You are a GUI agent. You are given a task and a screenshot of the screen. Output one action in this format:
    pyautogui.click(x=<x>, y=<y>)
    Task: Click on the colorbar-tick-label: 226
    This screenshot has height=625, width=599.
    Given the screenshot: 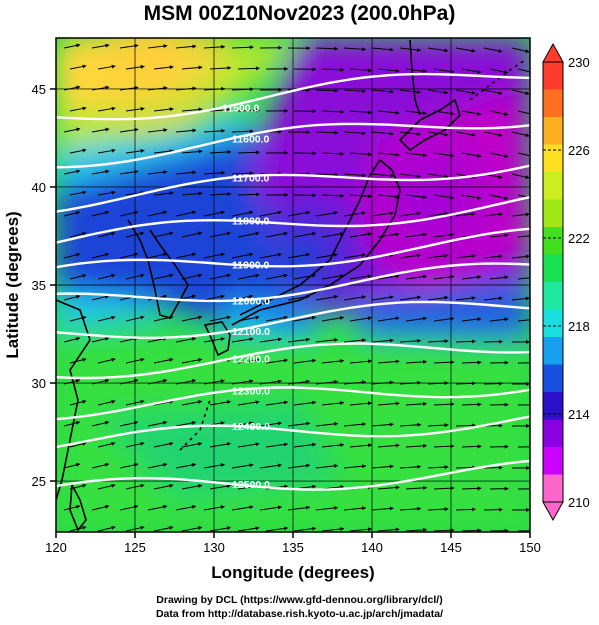 What is the action you would take?
    pyautogui.click(x=579, y=150)
    